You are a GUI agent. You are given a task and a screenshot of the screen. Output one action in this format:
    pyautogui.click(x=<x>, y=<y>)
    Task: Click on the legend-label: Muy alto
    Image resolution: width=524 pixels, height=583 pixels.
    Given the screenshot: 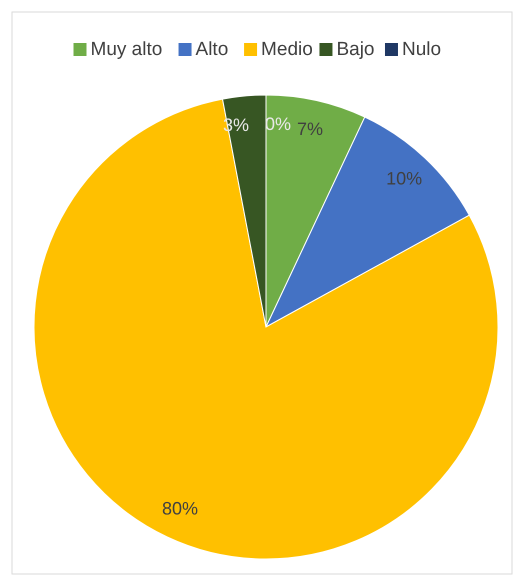 What is the action you would take?
    pyautogui.click(x=126, y=49)
    